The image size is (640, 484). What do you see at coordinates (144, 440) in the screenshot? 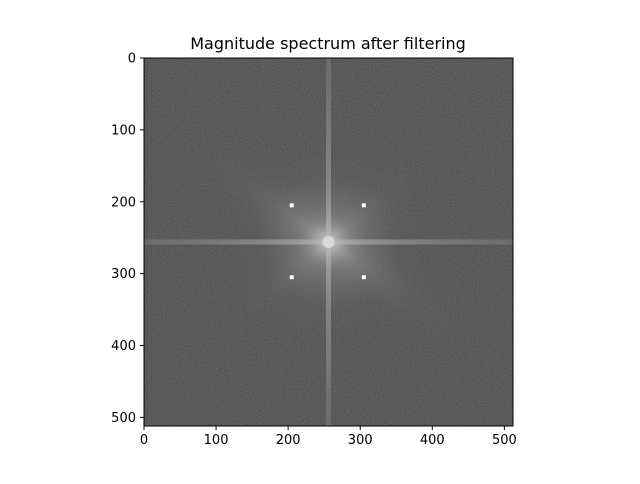
I see `x-tick-label-0: 0` at bounding box center [144, 440].